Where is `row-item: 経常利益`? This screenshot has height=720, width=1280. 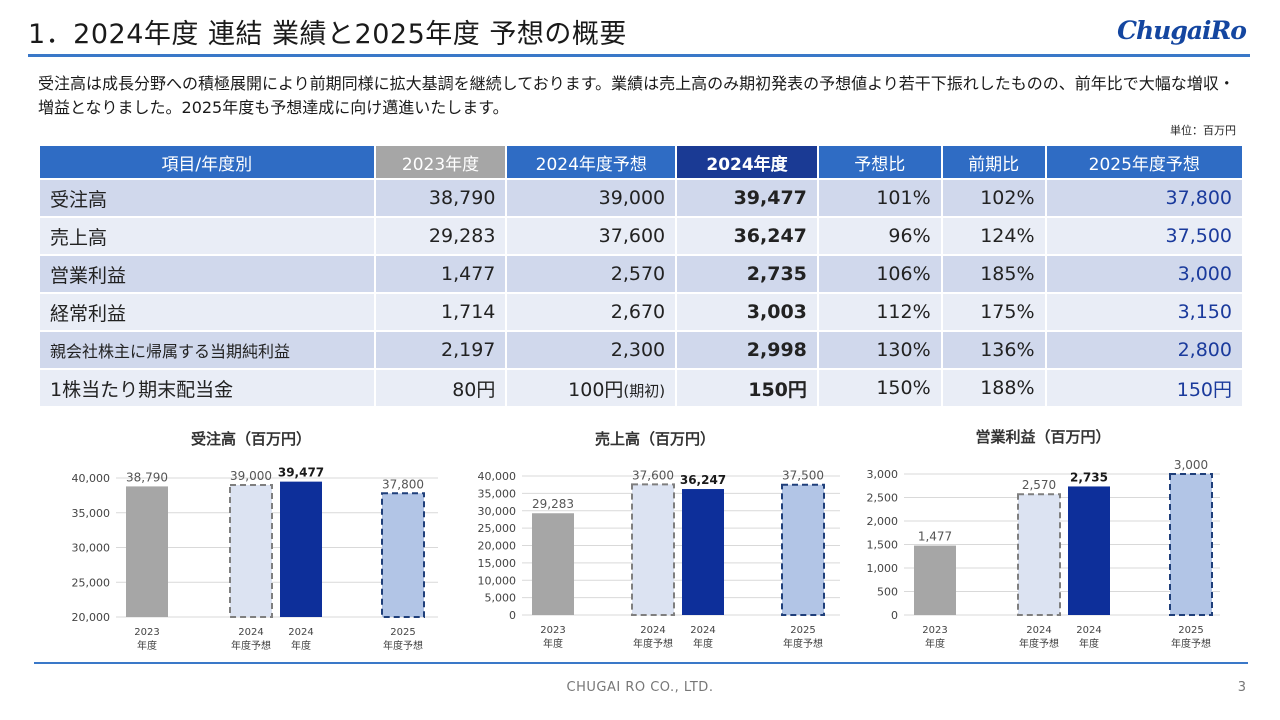
row-item: 経常利益 is located at coordinates (207, 312).